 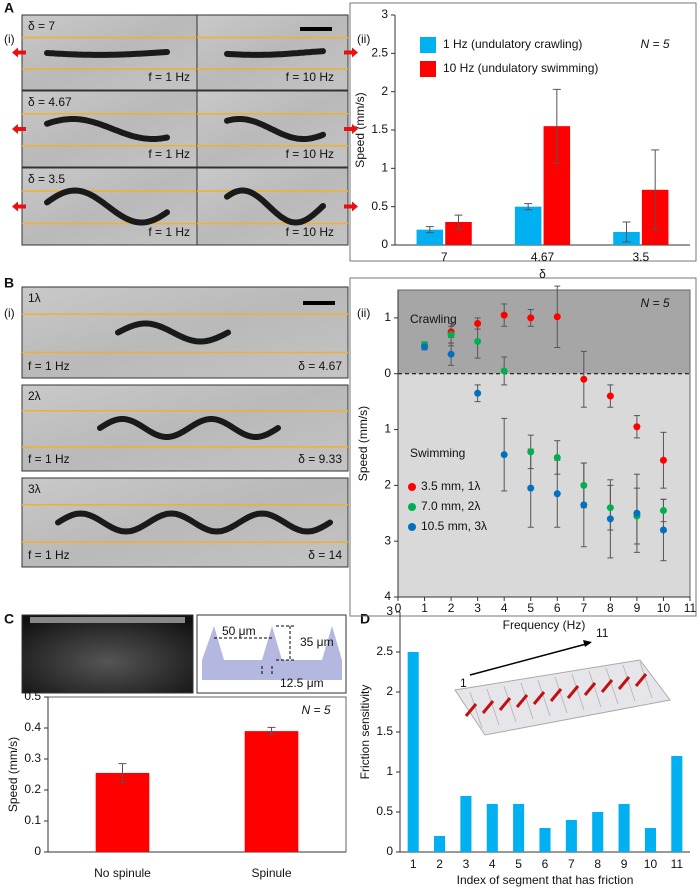 I want to click on y-axis-label: Speed (mm/s), so click(x=13, y=774).